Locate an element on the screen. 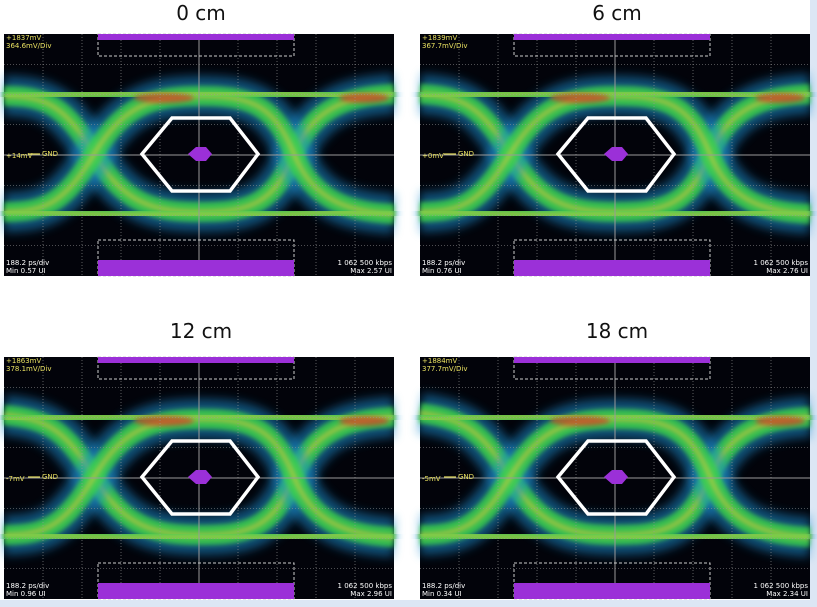 The image size is (817, 607). voltage-scale: 364.6mV/Div is located at coordinates (28, 46).